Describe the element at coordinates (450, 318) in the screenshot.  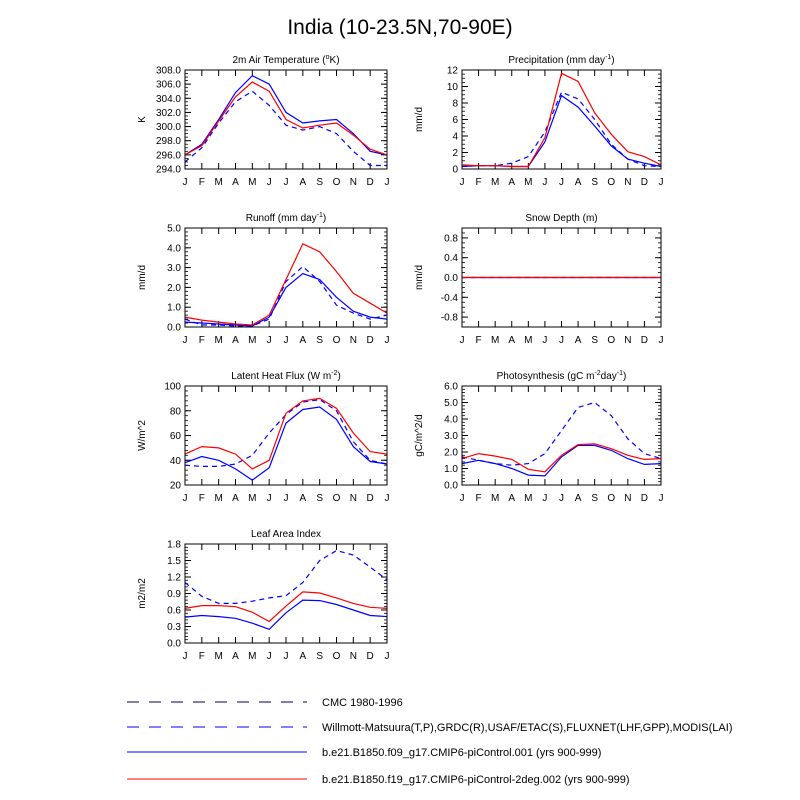
I see `y-tick-label: -0.8` at that location.